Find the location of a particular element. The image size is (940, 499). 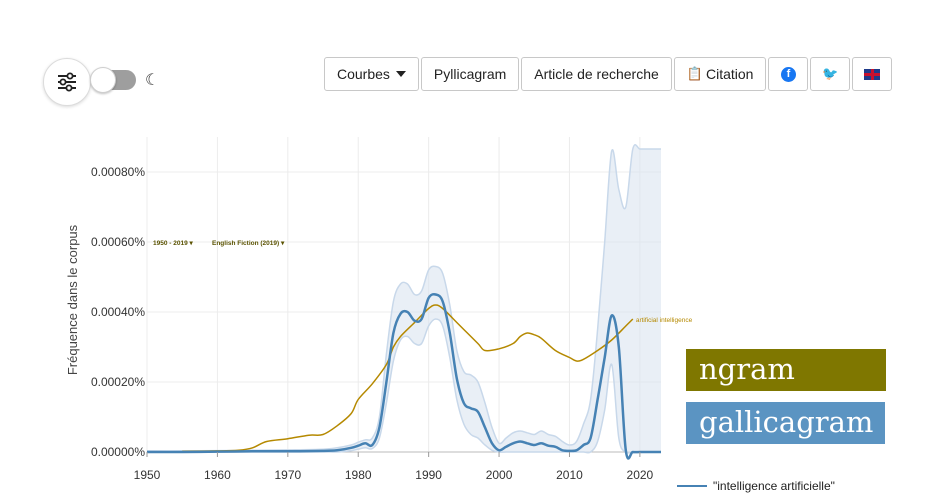

language-button is located at coordinates (872, 74).